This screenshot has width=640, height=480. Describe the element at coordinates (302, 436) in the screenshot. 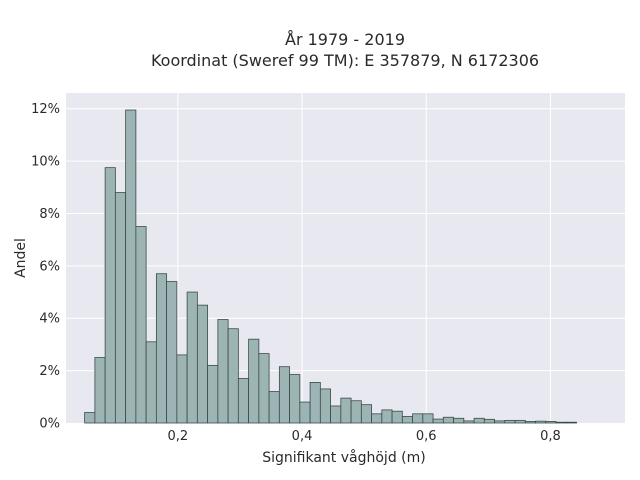

I see `x-tick-label: 0,4` at that location.